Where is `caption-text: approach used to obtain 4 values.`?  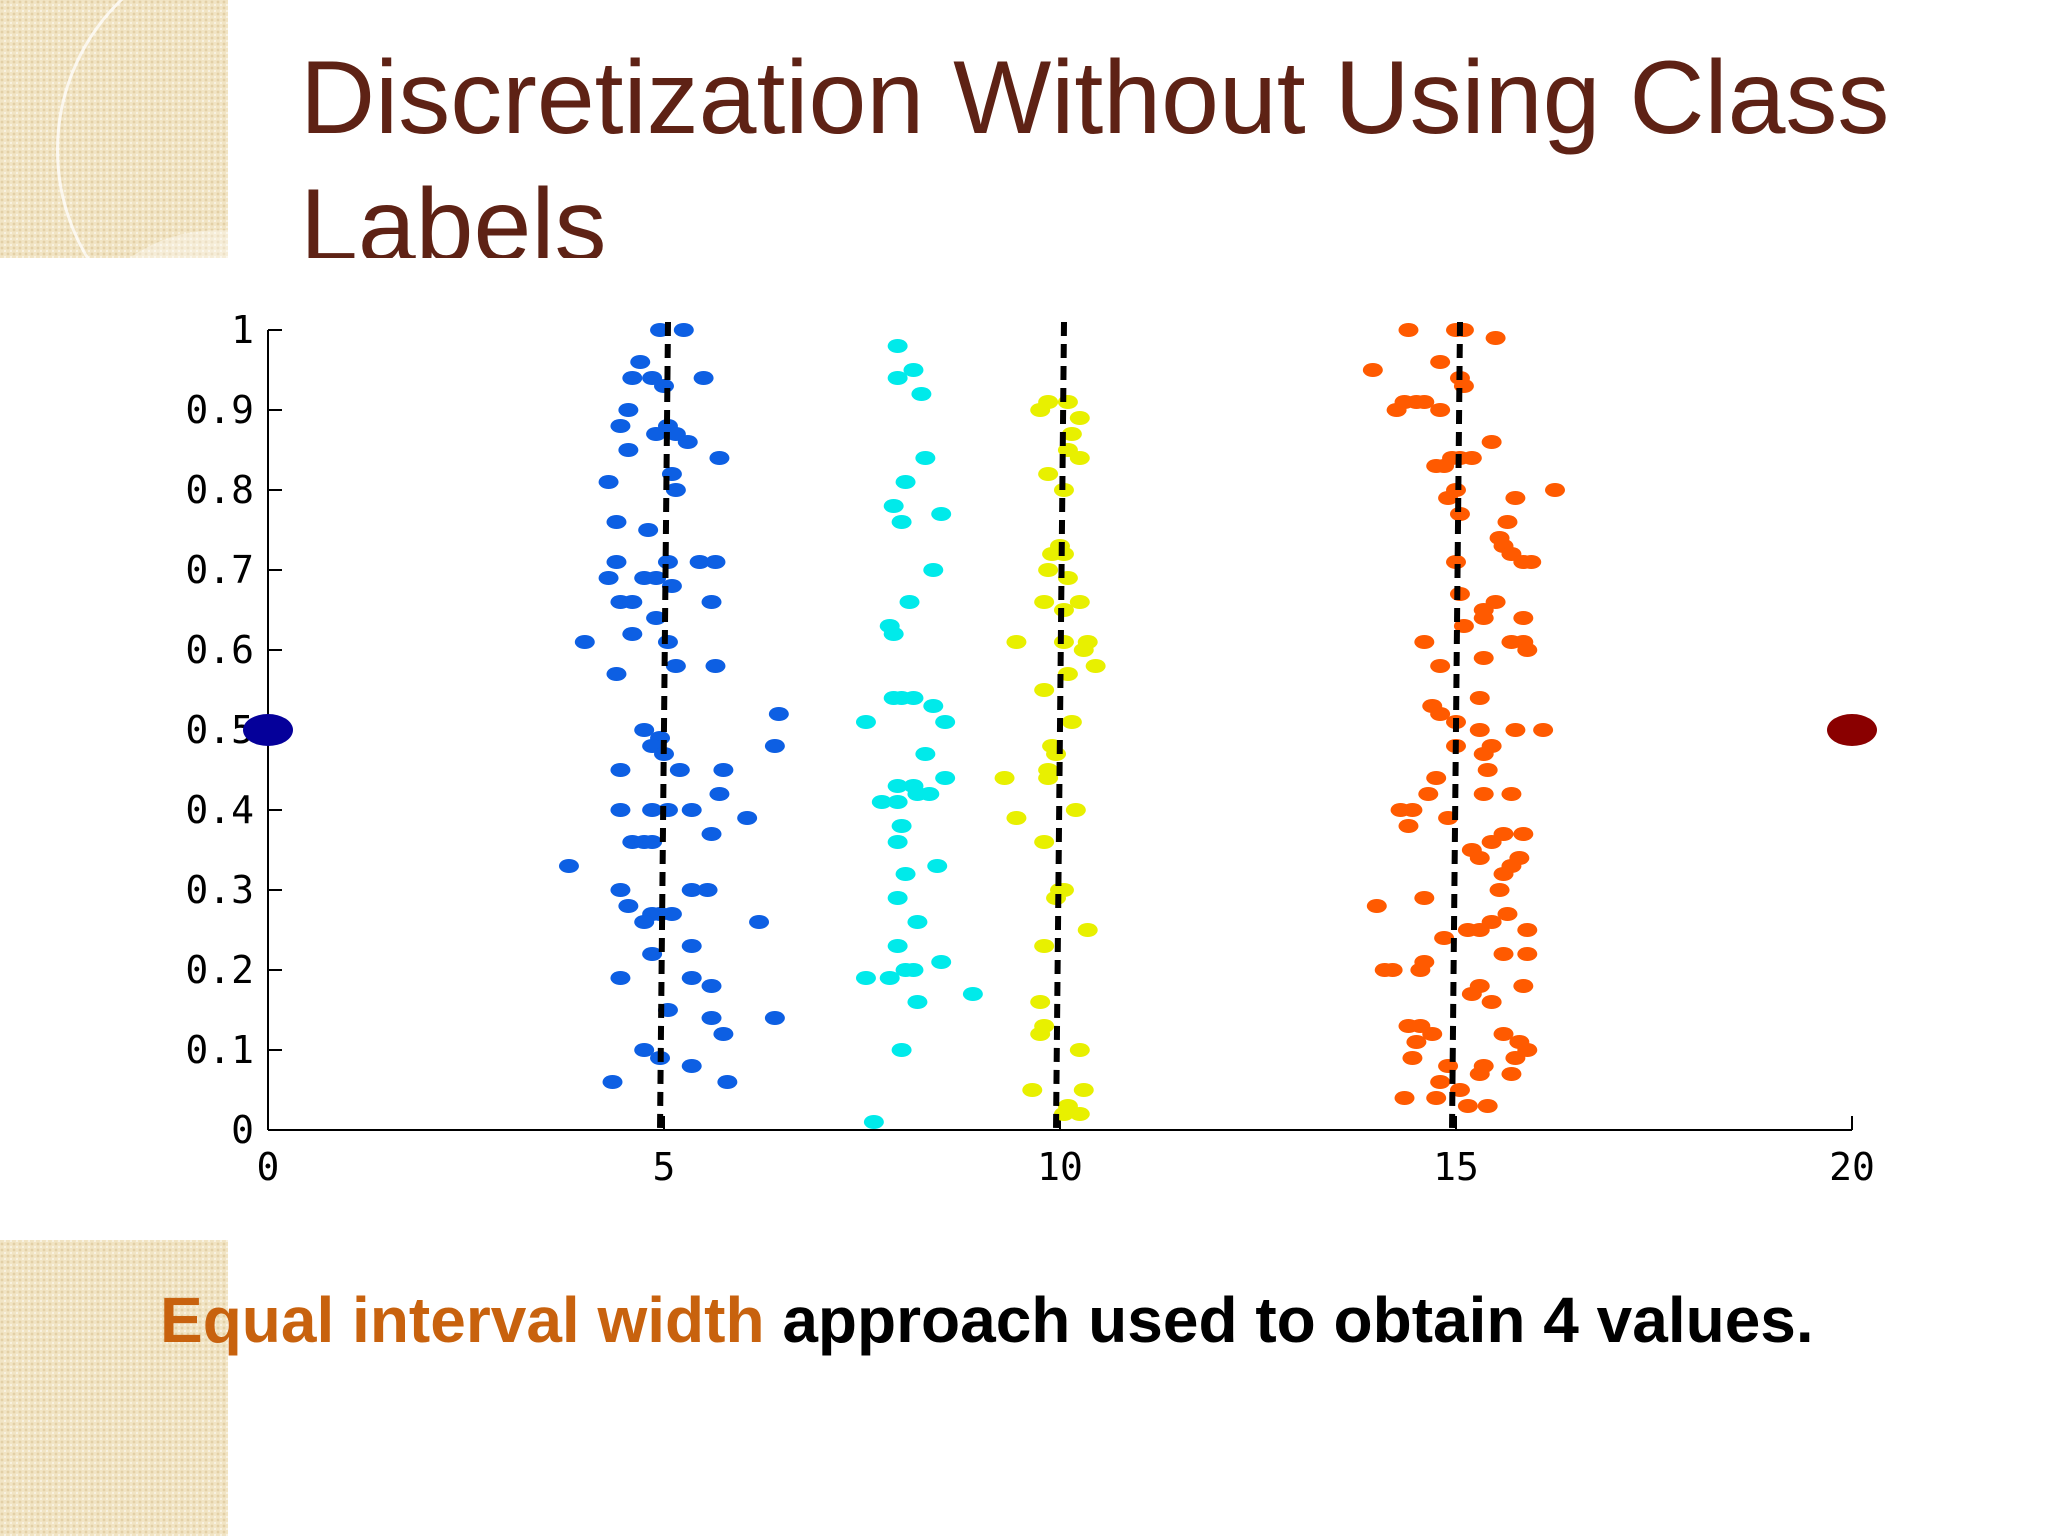
caption-text: approach used to obtain 4 values. is located at coordinates (1289, 1320).